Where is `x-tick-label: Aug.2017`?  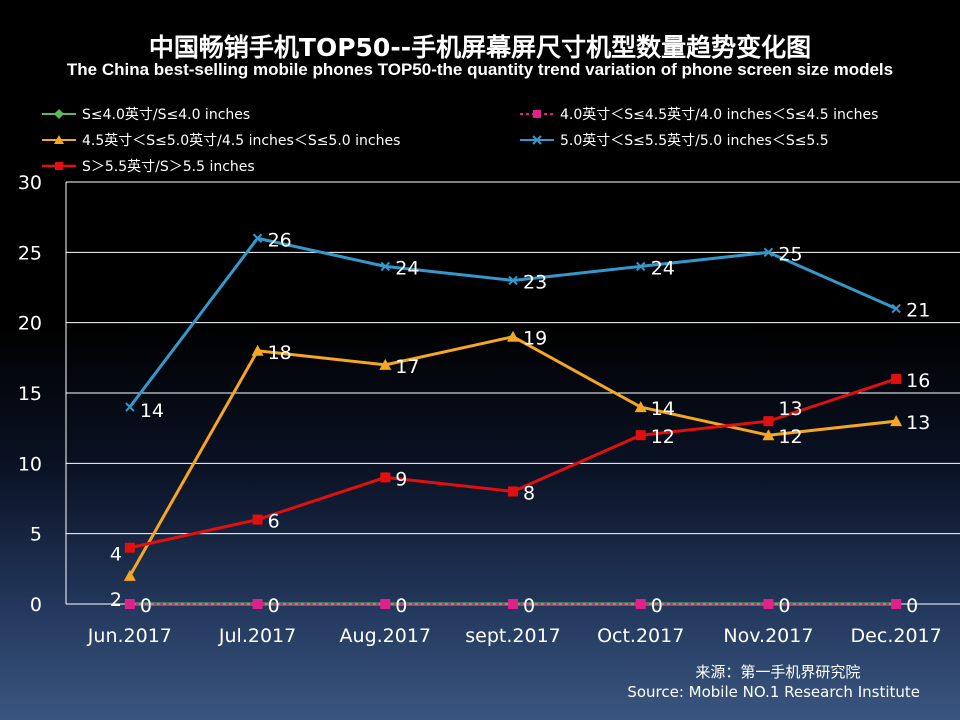
x-tick-label: Aug.2017 is located at coordinates (386, 636).